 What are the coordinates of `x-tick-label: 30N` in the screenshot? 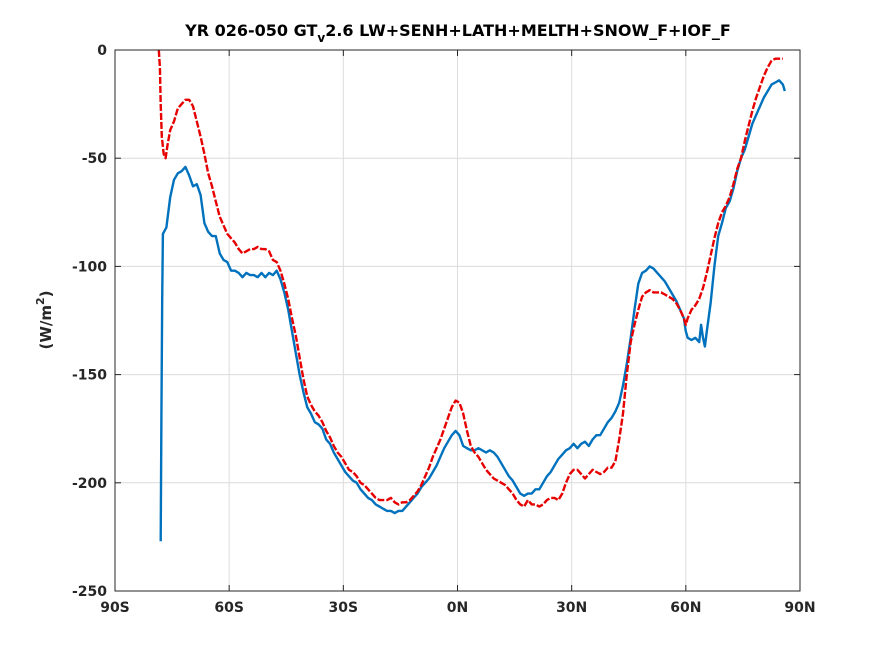 It's located at (571, 608).